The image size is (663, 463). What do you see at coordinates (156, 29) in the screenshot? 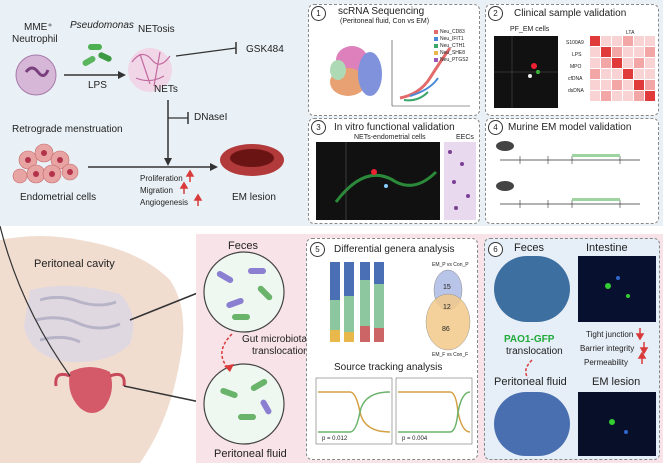
I see `netosis-label: NETosis` at bounding box center [156, 29].